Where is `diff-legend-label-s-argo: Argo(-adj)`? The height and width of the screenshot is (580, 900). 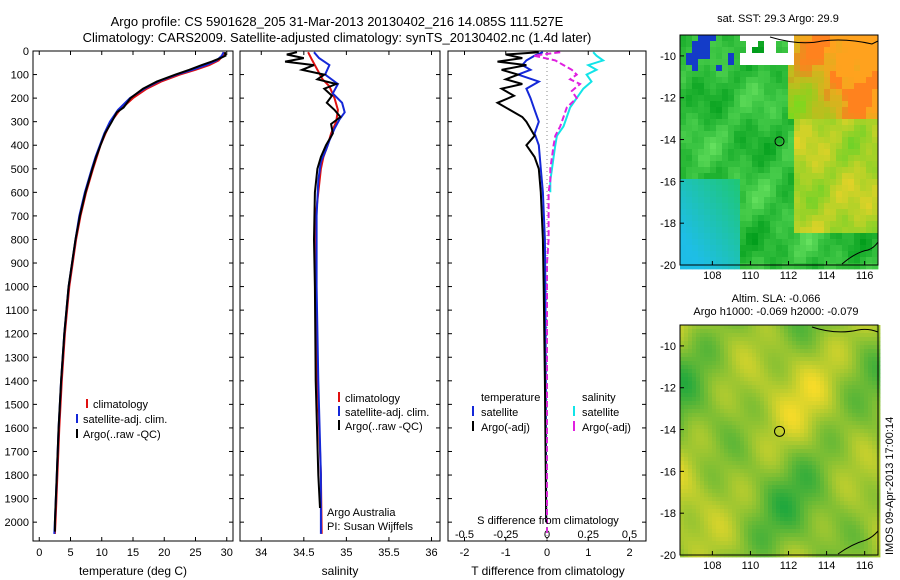
diff-legend-label-s-argo: Argo(-adj) is located at coordinates (606, 428).